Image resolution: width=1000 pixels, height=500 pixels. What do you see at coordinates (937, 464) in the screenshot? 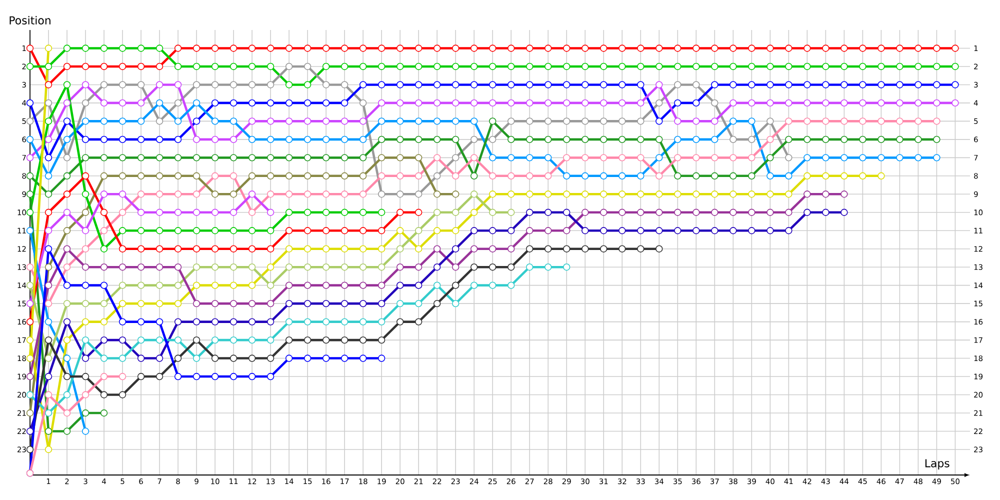
I see `x-axis-title: Laps` at bounding box center [937, 464].